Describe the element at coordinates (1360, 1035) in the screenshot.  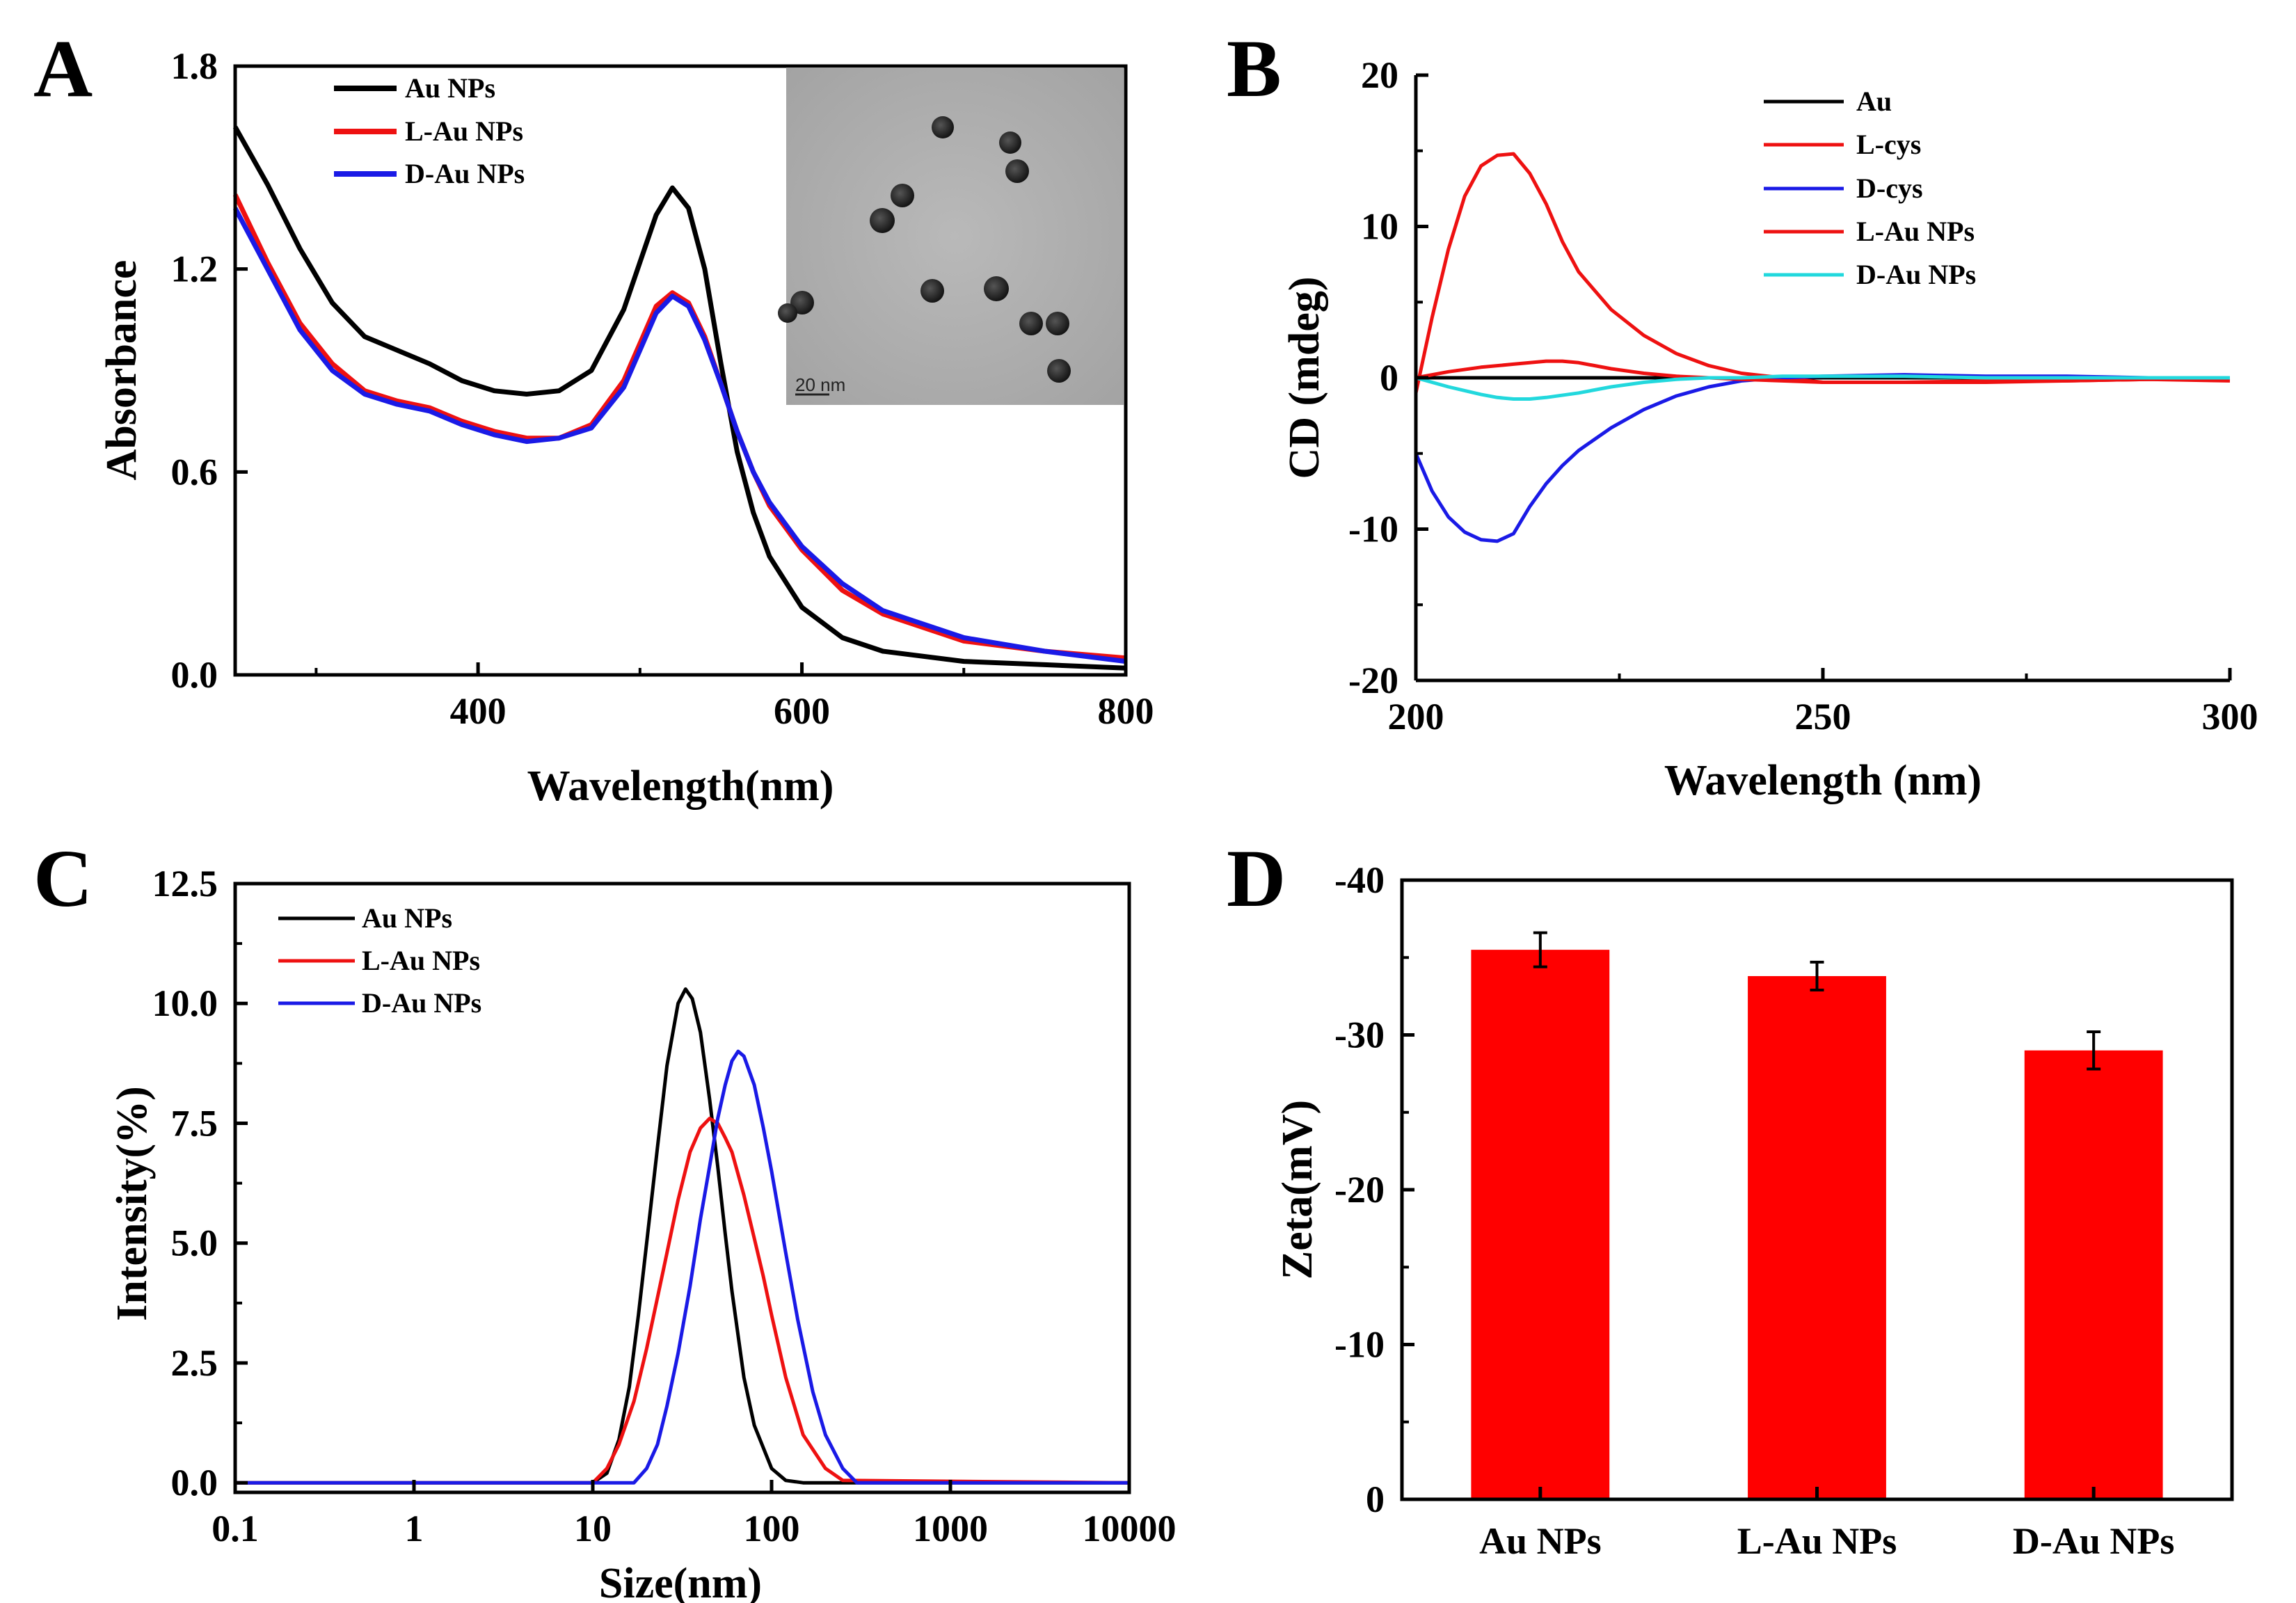
I see `y-tick-label: -30` at that location.